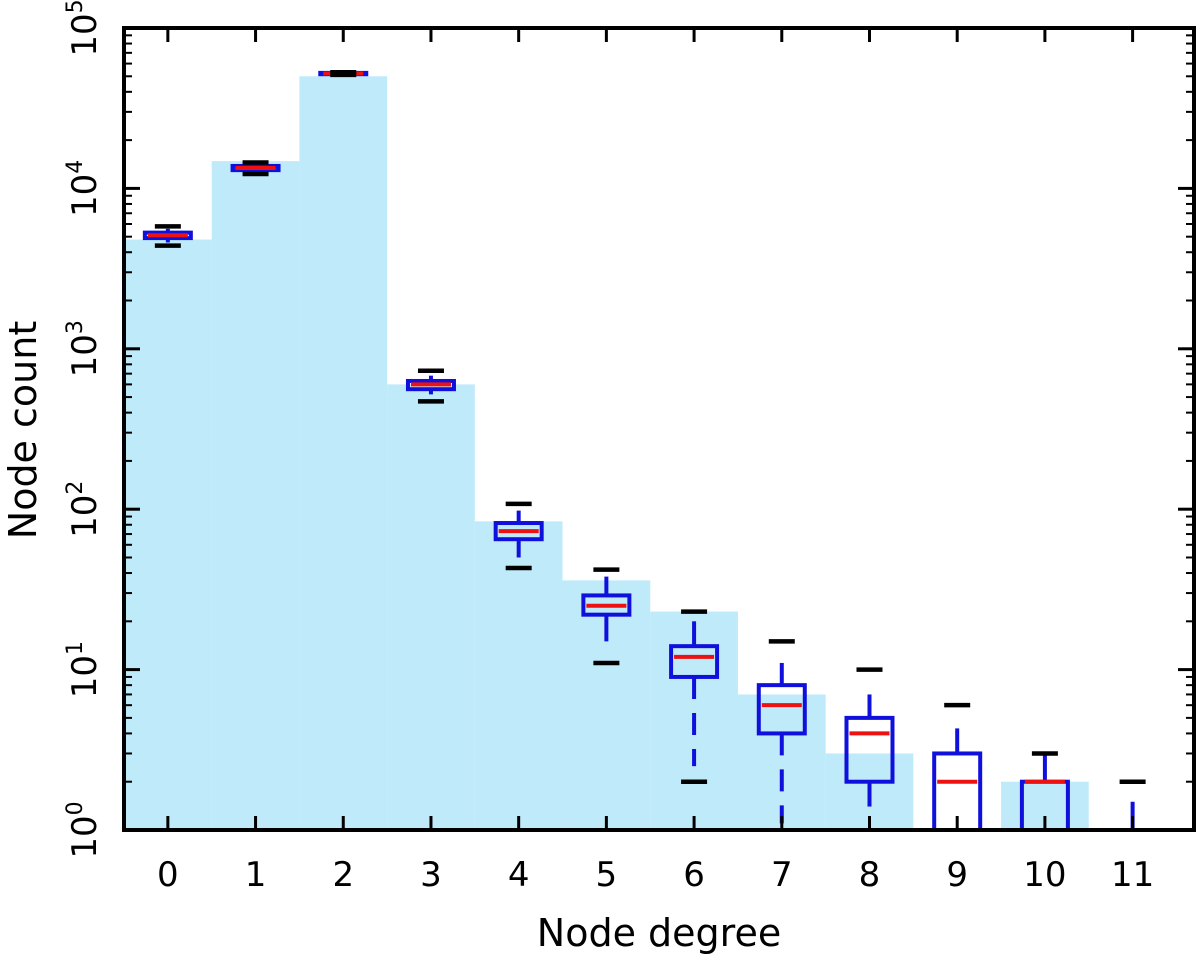  What do you see at coordinates (957, 875) in the screenshot?
I see `x-tick-label-9: 9` at bounding box center [957, 875].